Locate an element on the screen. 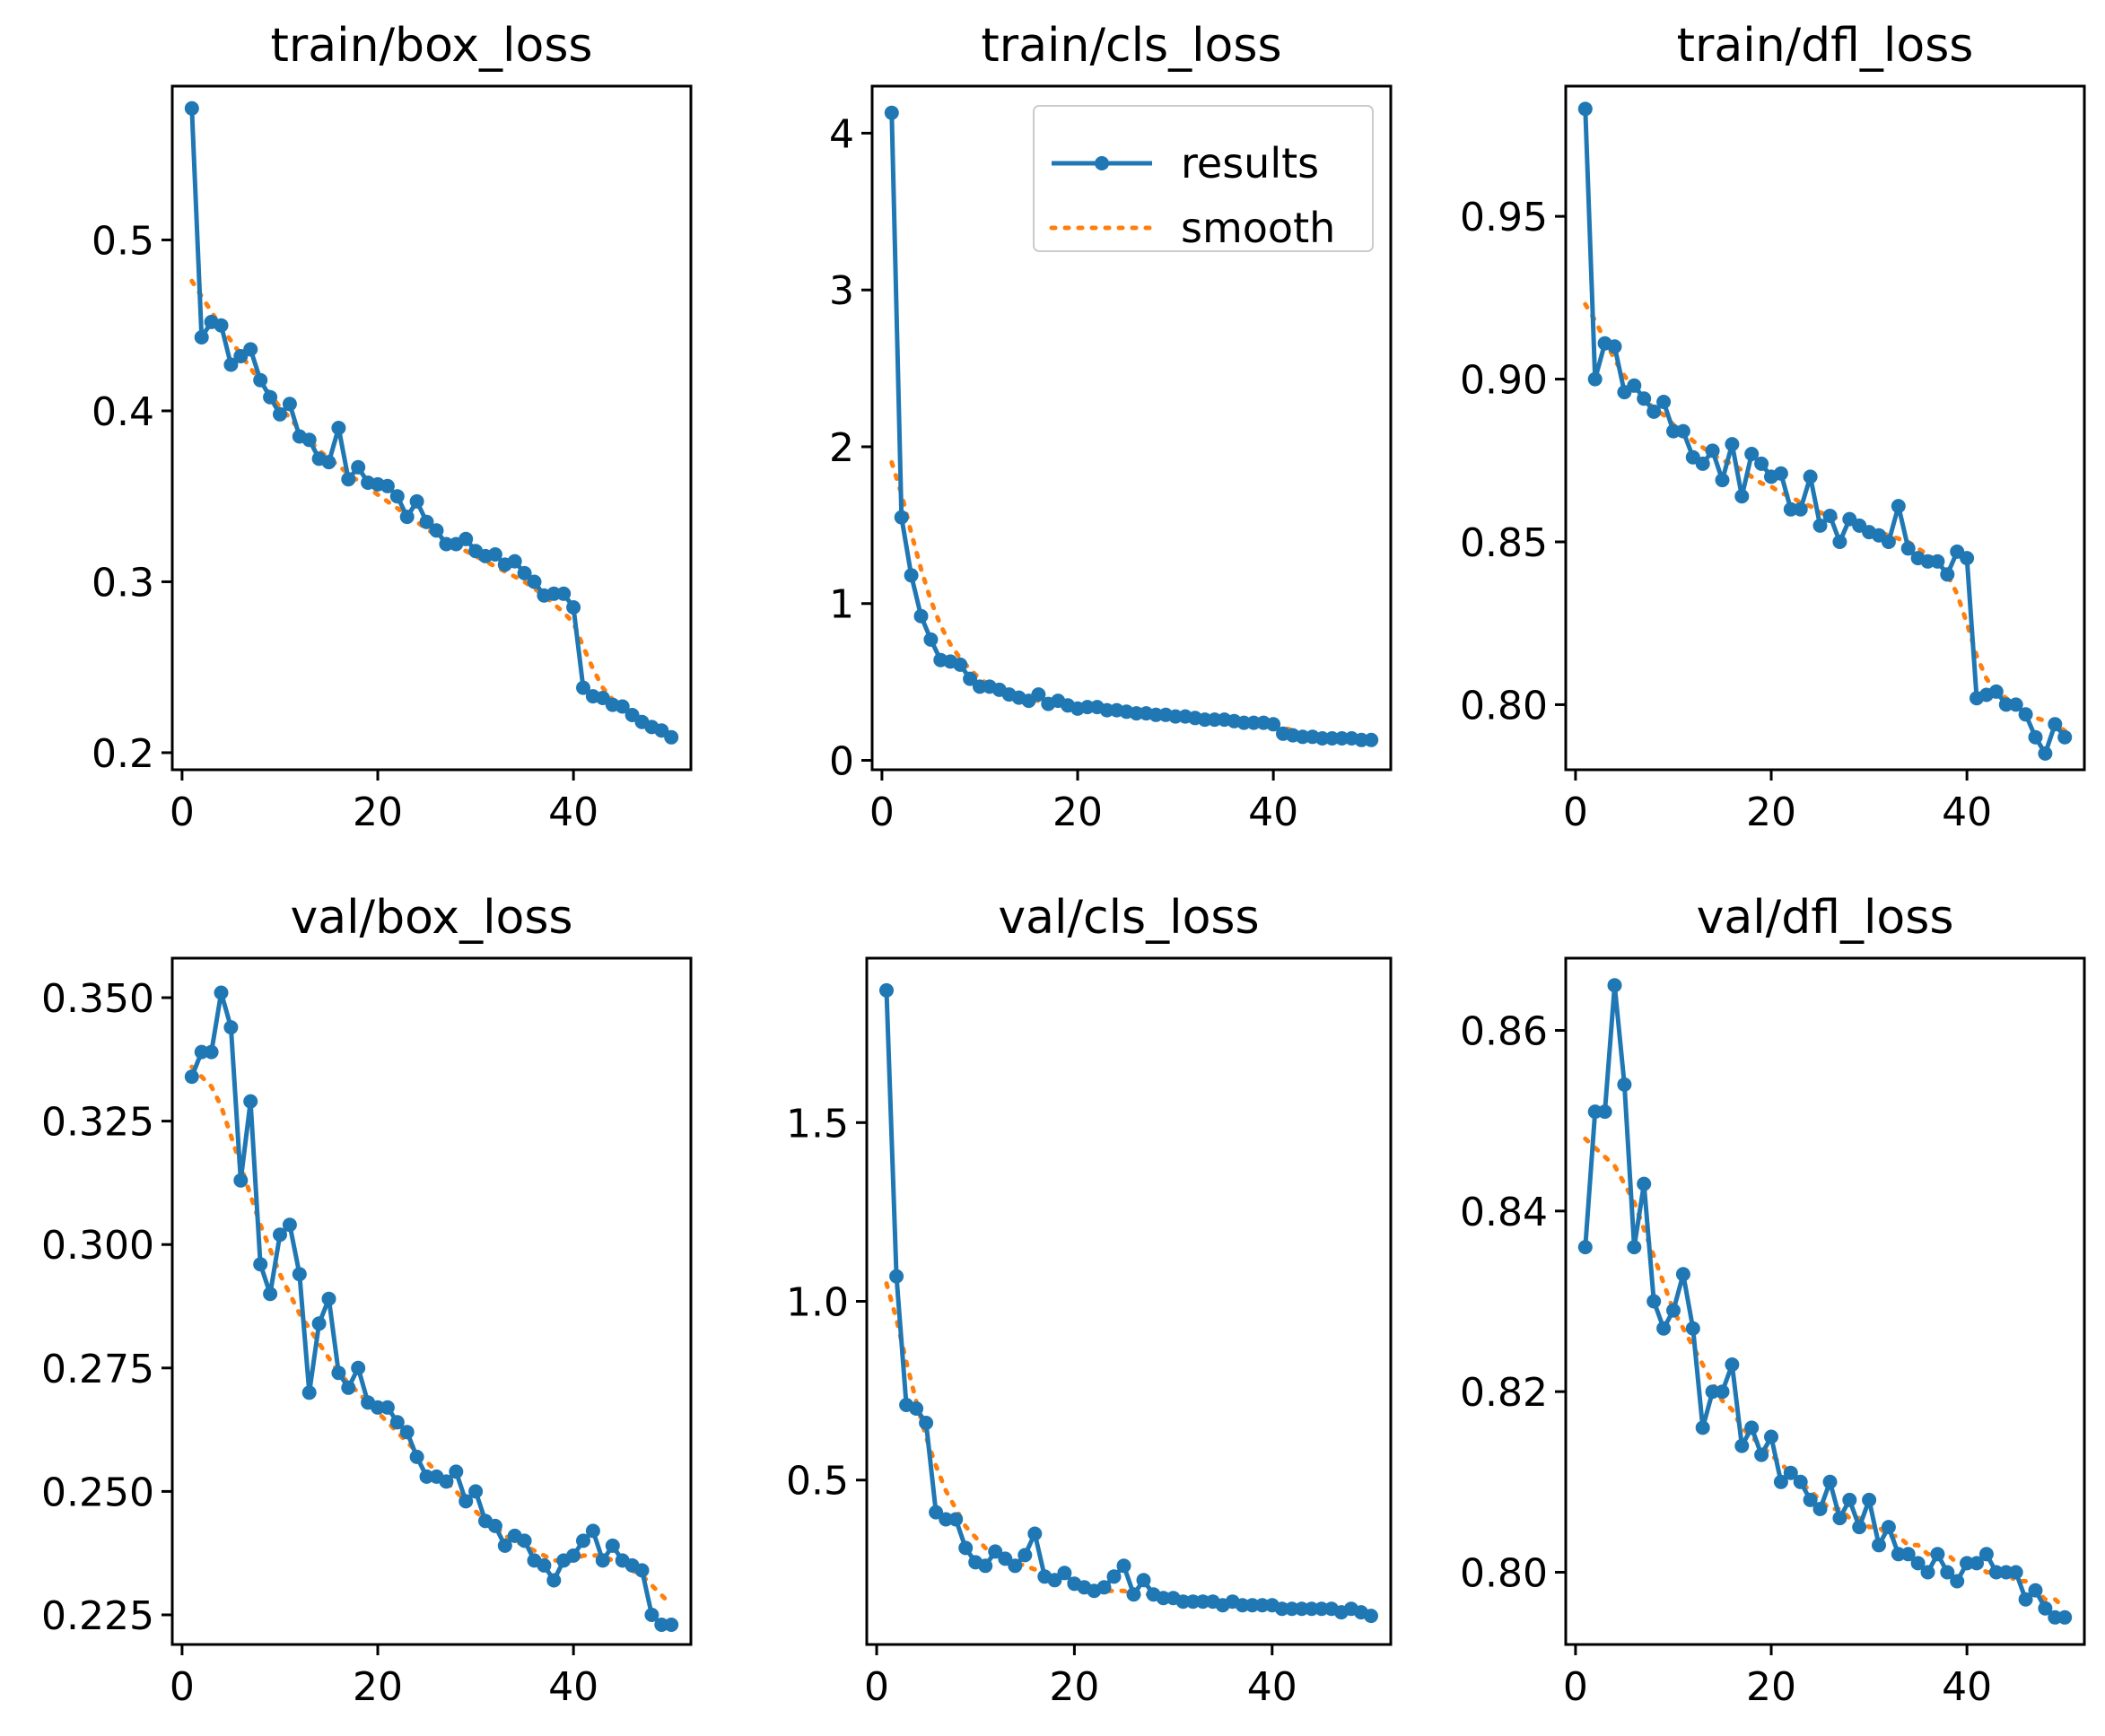  legend: results smooth is located at coordinates (1203, 178).